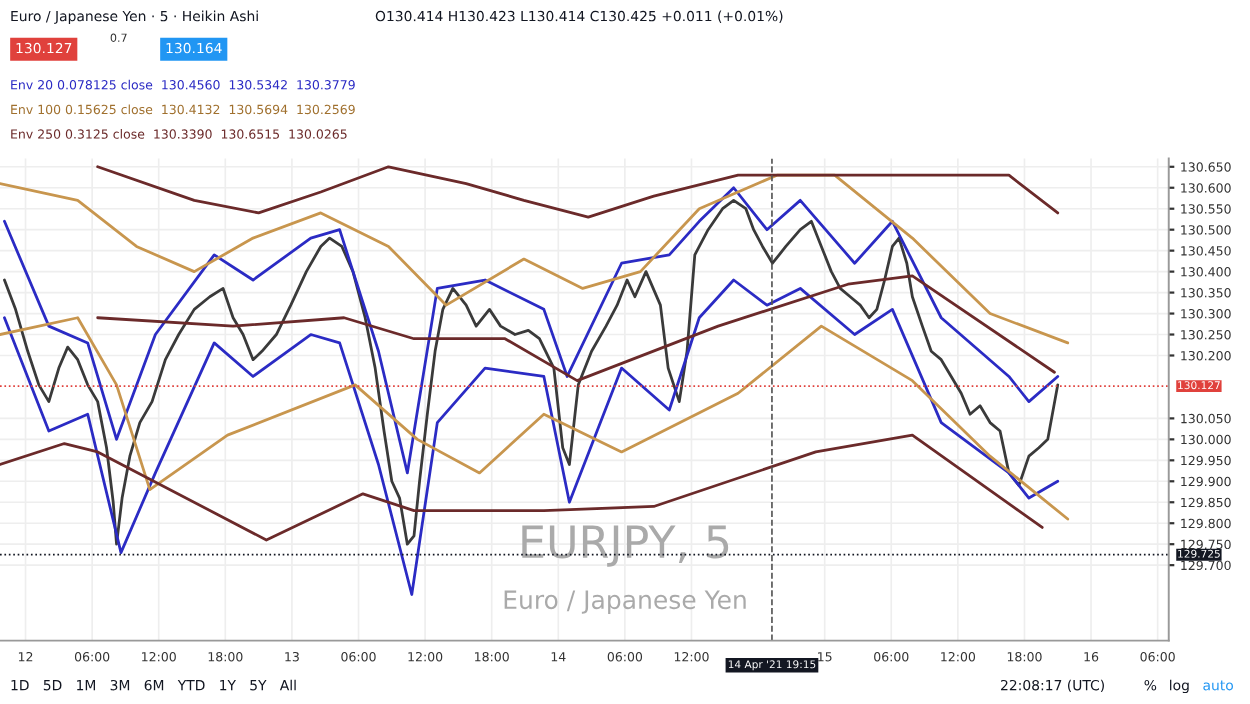  What do you see at coordinates (625, 546) in the screenshot?
I see `annotation: EURJPY, 5` at bounding box center [625, 546].